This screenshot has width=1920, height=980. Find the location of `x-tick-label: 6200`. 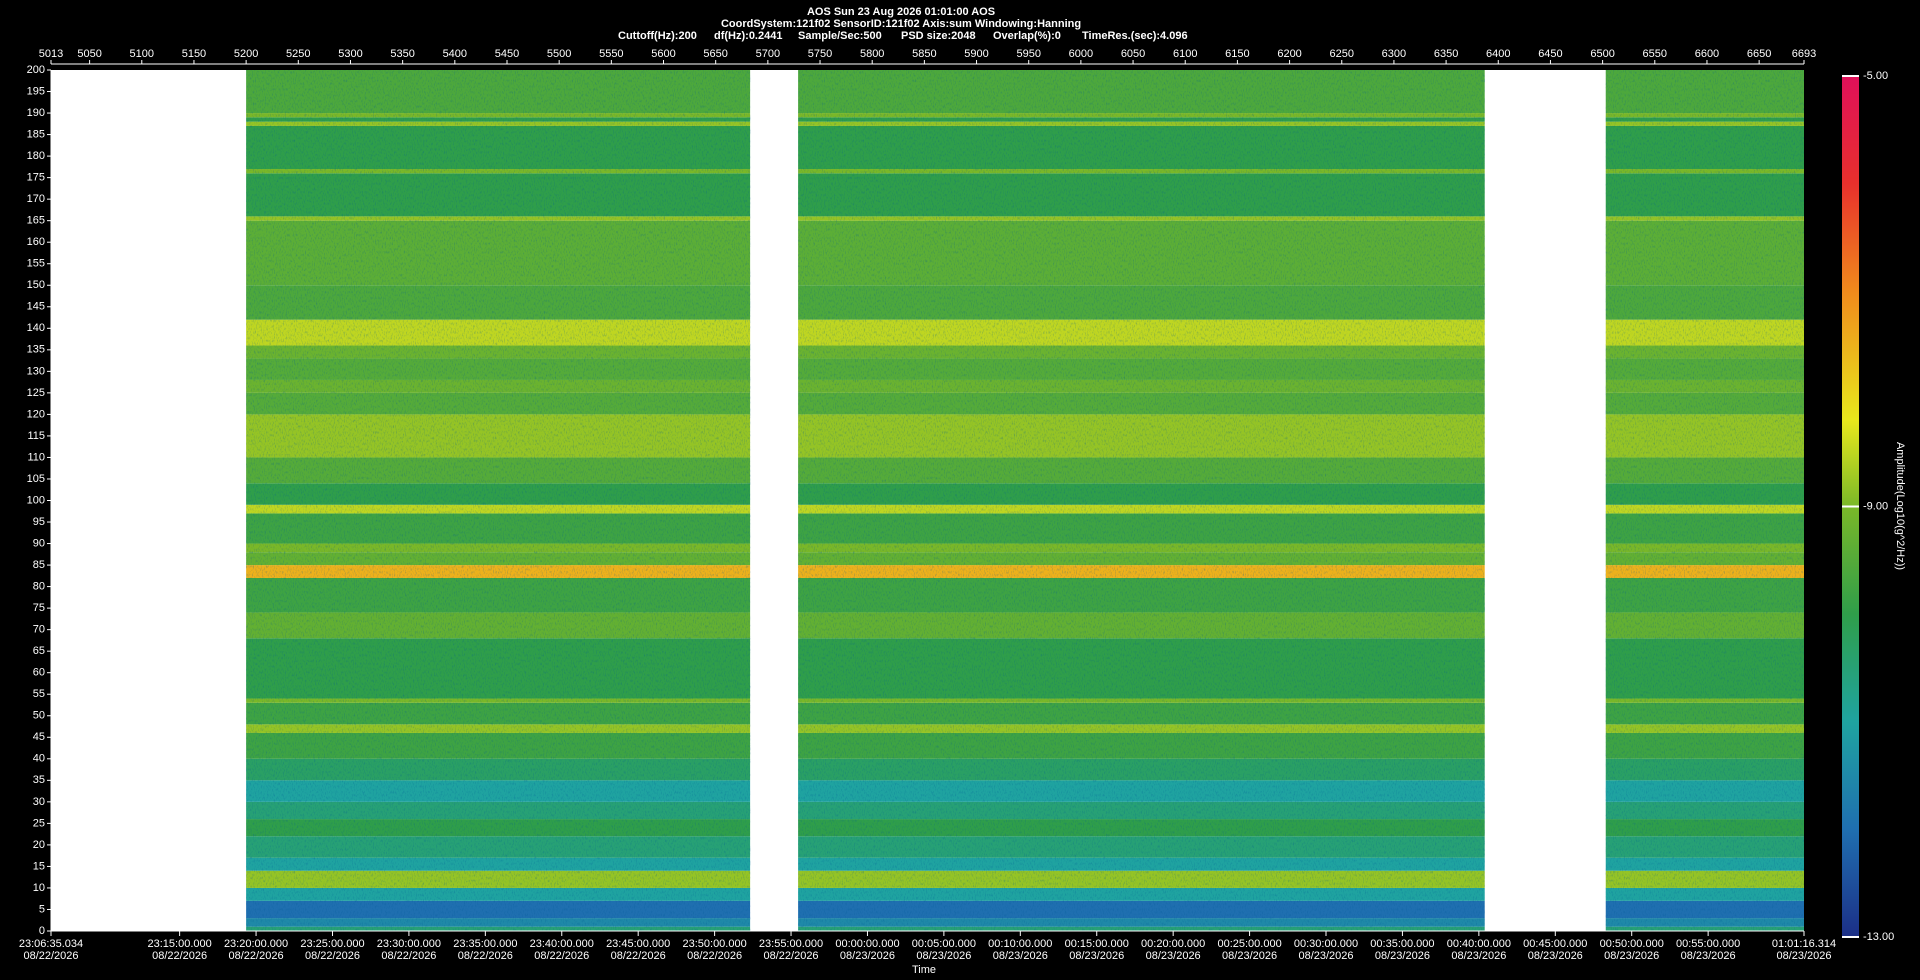

x-tick-label: 6200 is located at coordinates (1289, 54).